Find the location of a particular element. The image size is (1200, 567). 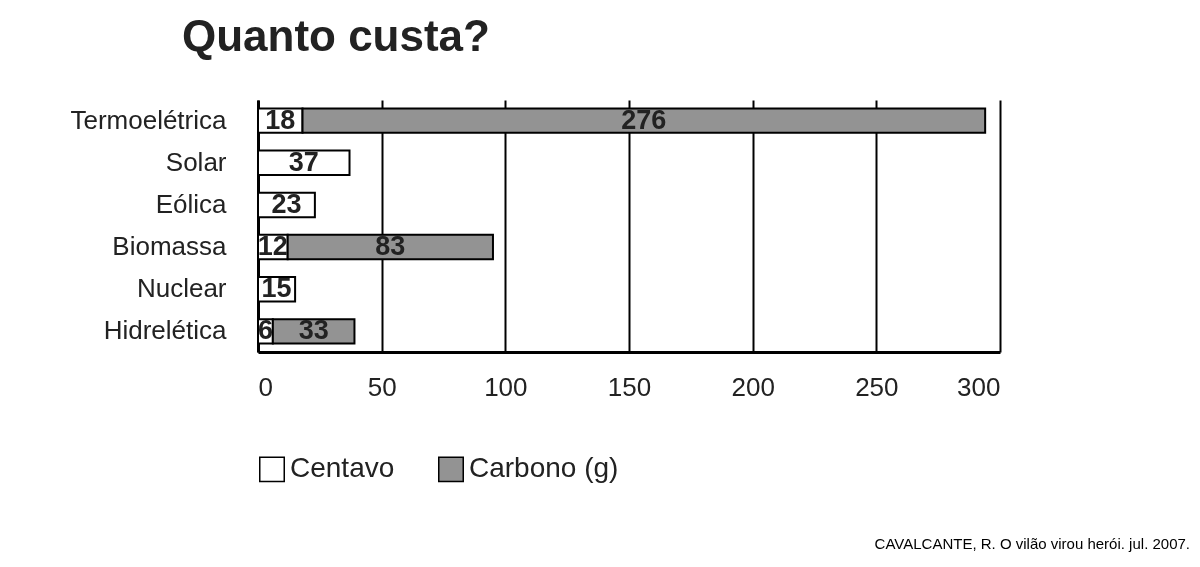

data-label: 18 is located at coordinates (280, 119).